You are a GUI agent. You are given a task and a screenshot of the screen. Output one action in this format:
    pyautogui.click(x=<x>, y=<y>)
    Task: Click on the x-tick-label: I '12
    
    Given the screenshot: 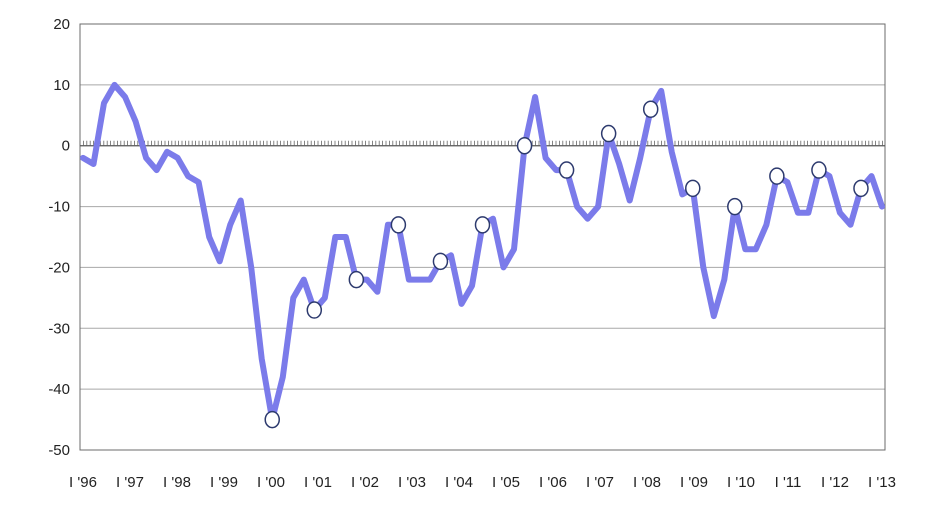 What is the action you would take?
    pyautogui.click(x=835, y=482)
    